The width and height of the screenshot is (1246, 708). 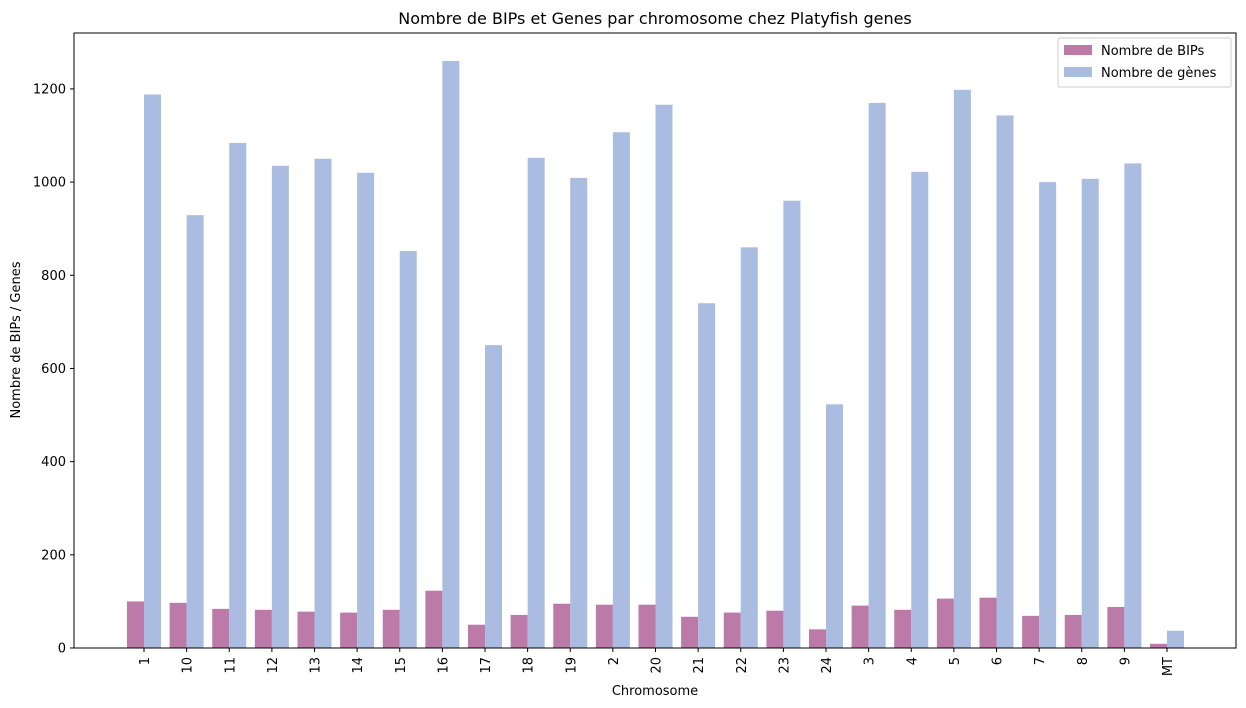 What do you see at coordinates (1078, 72) in the screenshot?
I see `legend-swatch-genes` at bounding box center [1078, 72].